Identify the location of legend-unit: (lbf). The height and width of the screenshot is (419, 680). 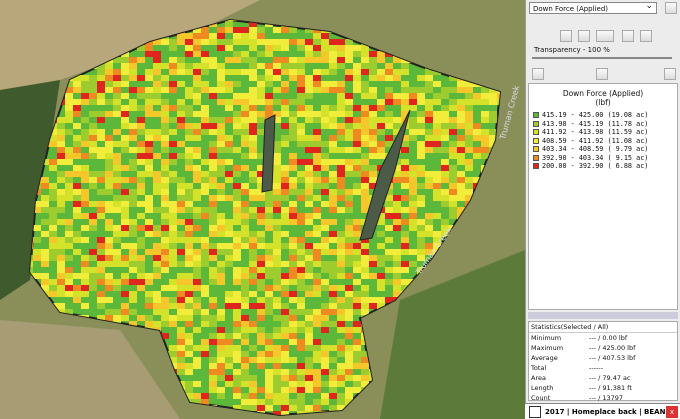
(603, 102).